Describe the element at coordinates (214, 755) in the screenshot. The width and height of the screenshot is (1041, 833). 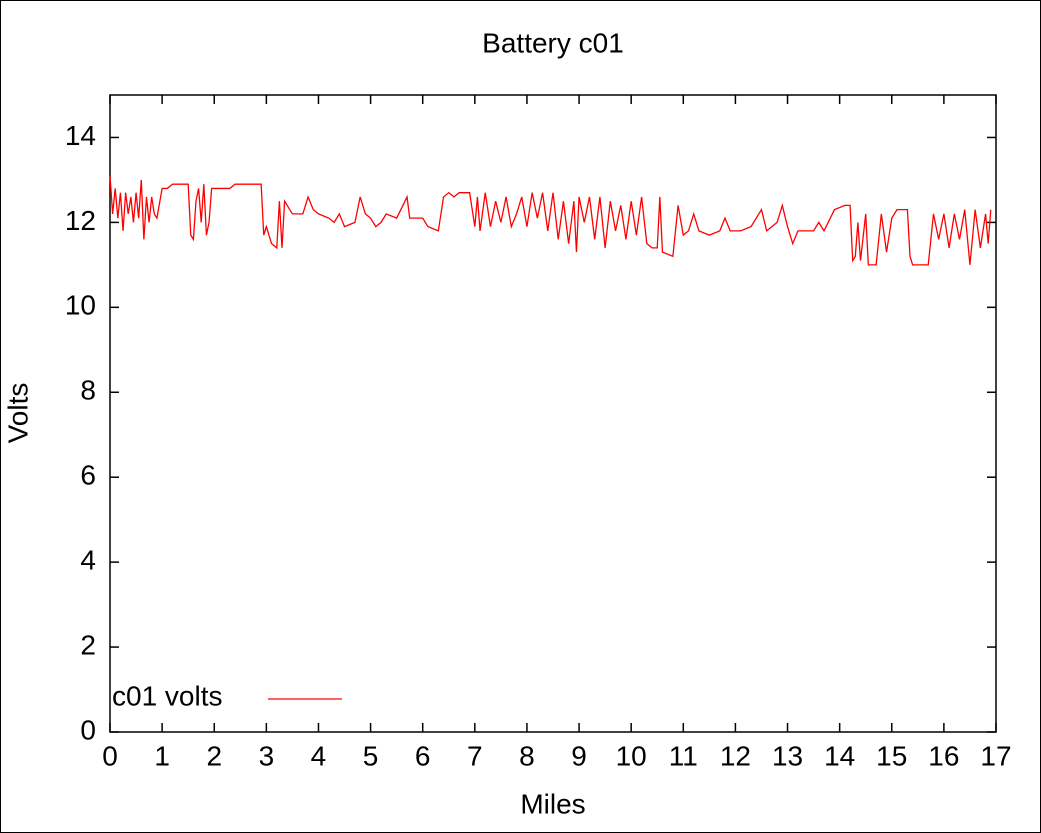
I see `x-tick-label: 2` at that location.